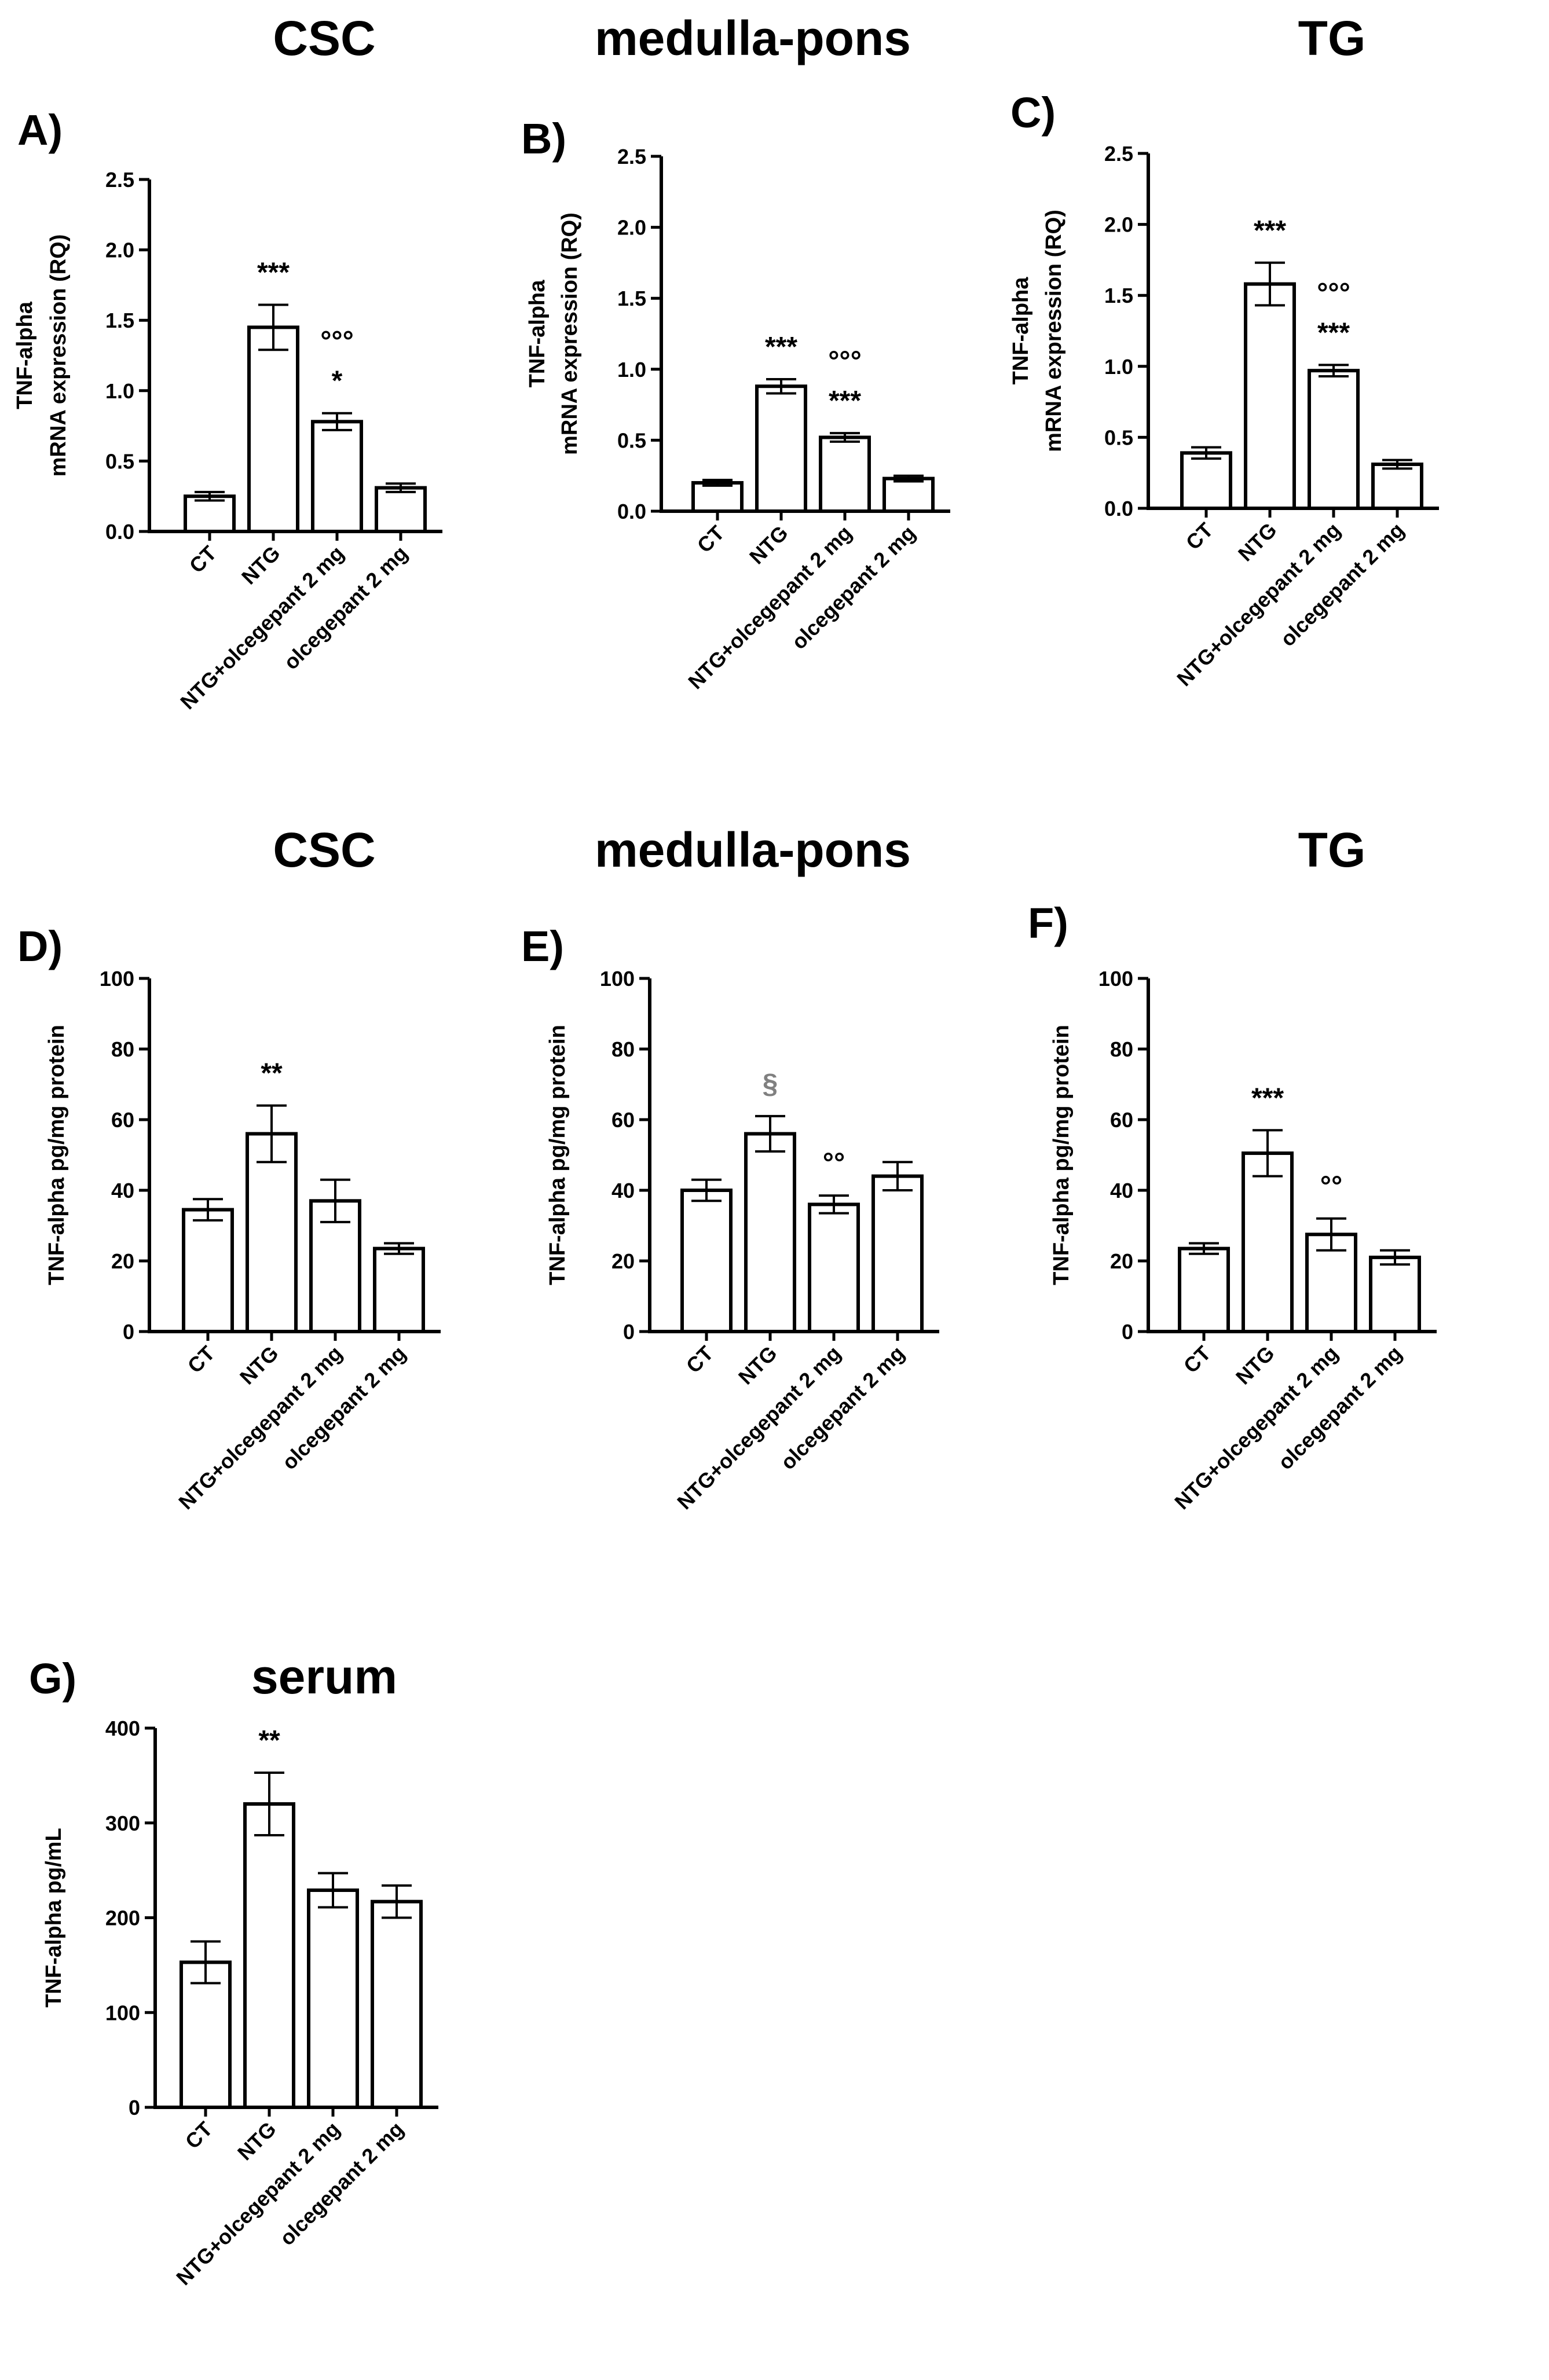 The image size is (1549, 2380). Describe the element at coordinates (1121, 1120) in the screenshot. I see `y-tick-label: 60` at that location.